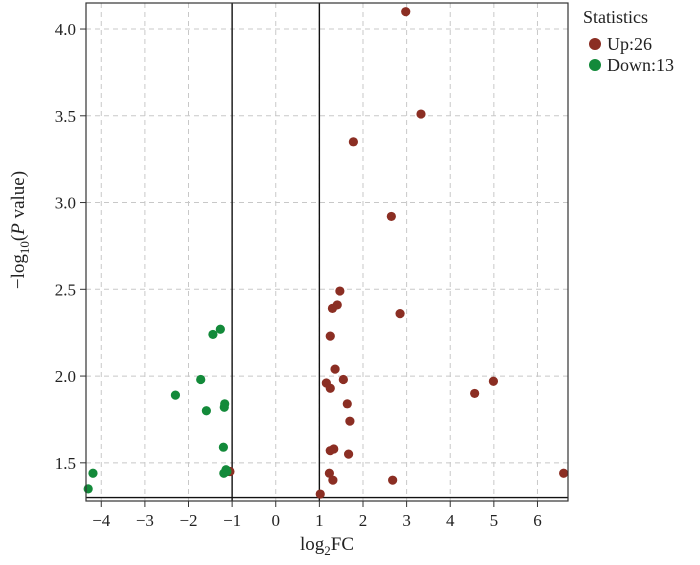  What do you see at coordinates (406, 520) in the screenshot?
I see `x-tick-label-7: 3` at bounding box center [406, 520].